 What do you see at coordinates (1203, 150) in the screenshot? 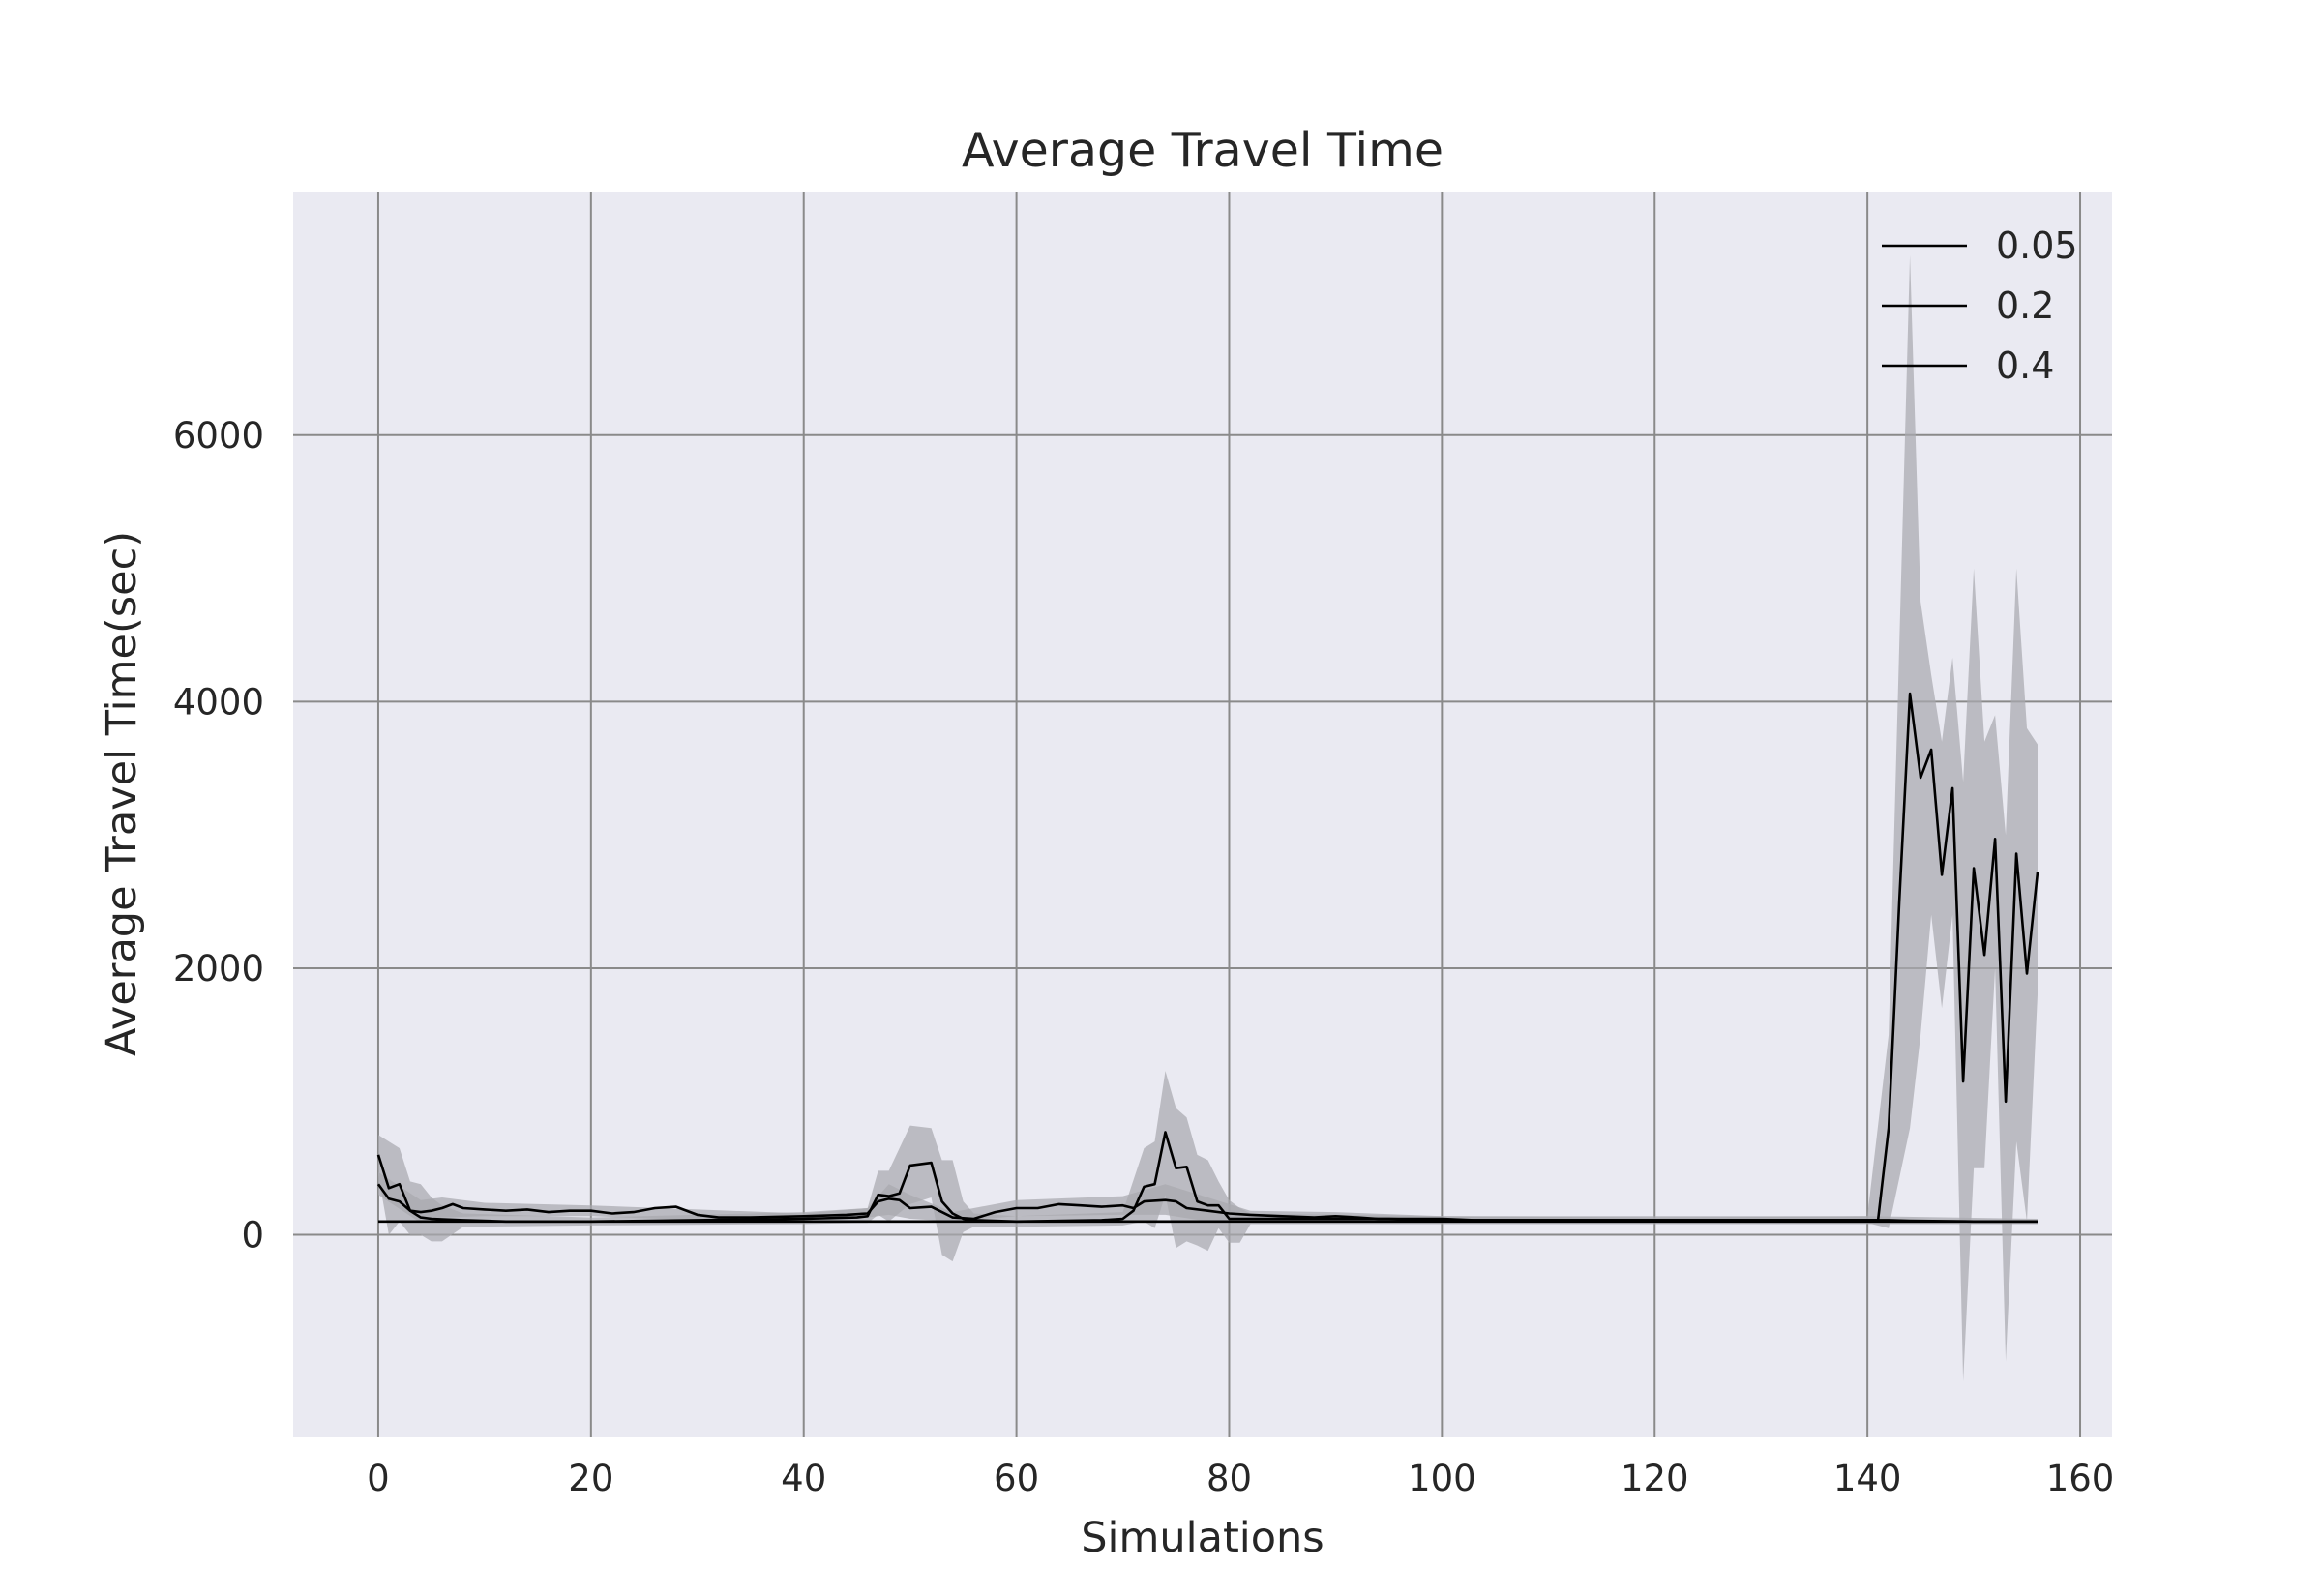
I see `chart-title: Average Travel Time` at bounding box center [1203, 150].